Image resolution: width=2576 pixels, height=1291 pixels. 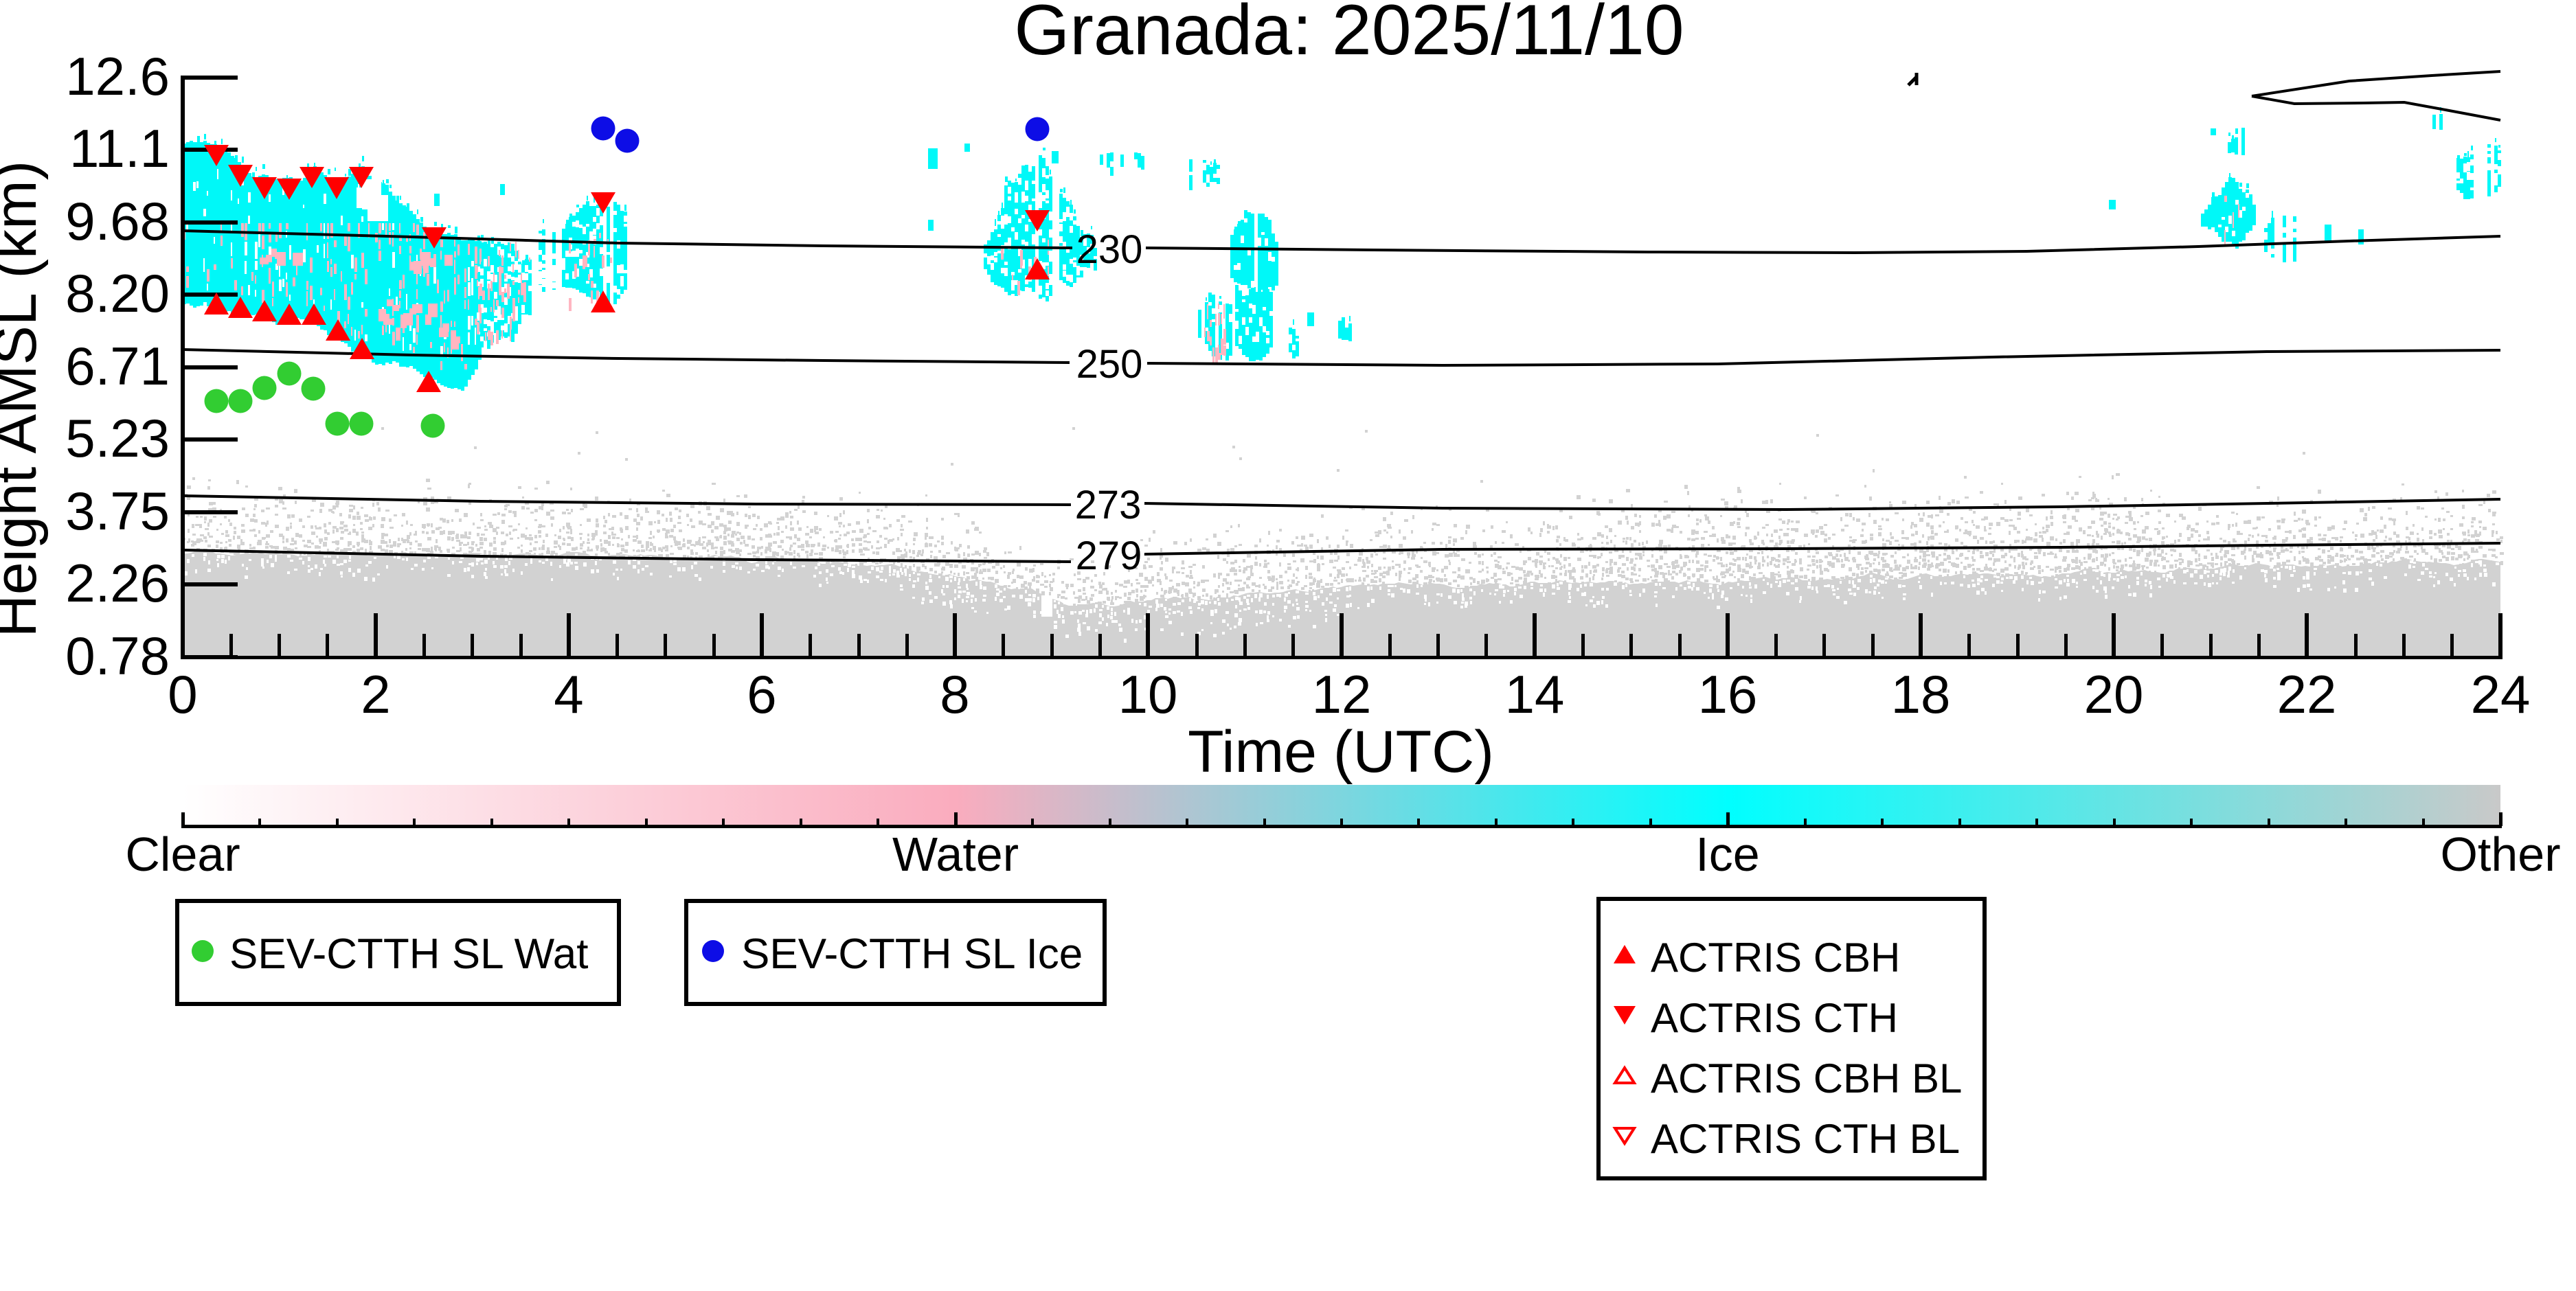 I want to click on svg-text: 4, so click(x=568, y=694).